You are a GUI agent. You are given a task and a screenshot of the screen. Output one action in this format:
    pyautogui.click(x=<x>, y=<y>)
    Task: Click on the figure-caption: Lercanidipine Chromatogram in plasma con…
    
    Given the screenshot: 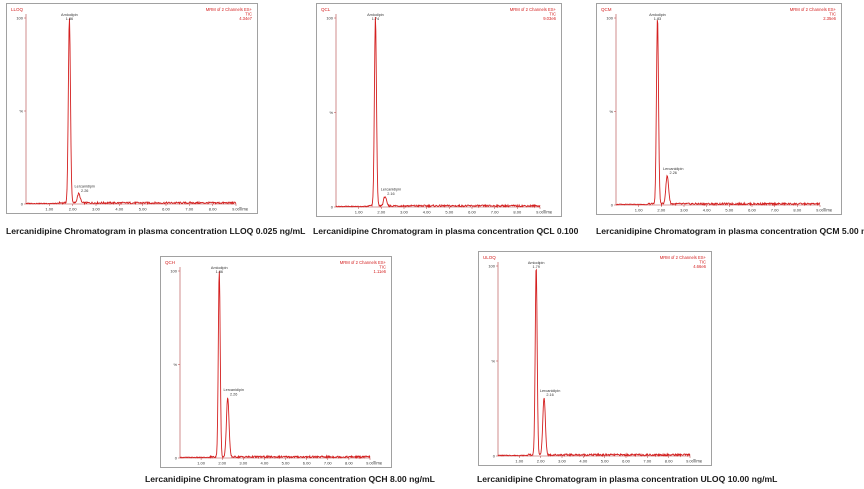 What is the action you would take?
    pyautogui.click(x=446, y=231)
    